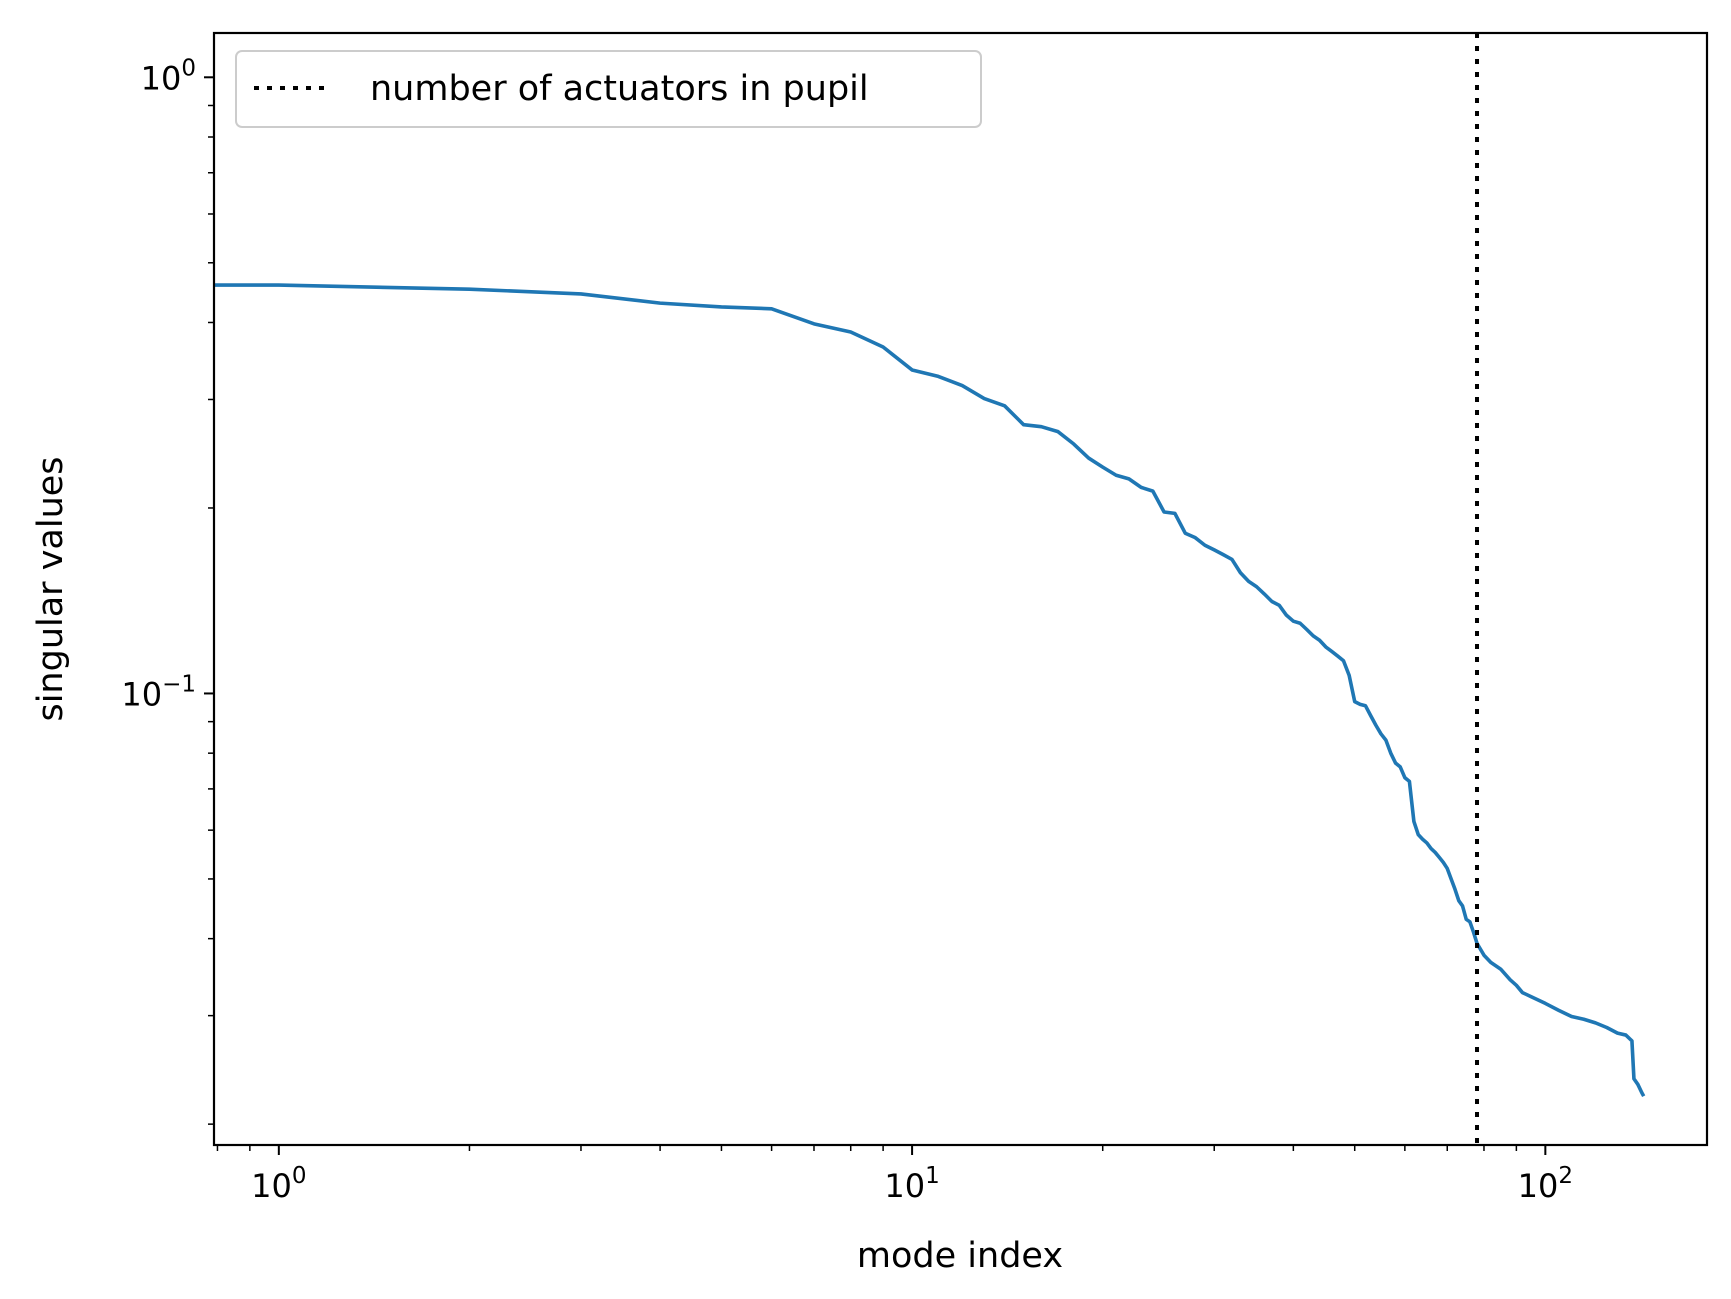  Describe the element at coordinates (278, 1184) in the screenshot. I see `x-tick-label: 10⁰` at that location.